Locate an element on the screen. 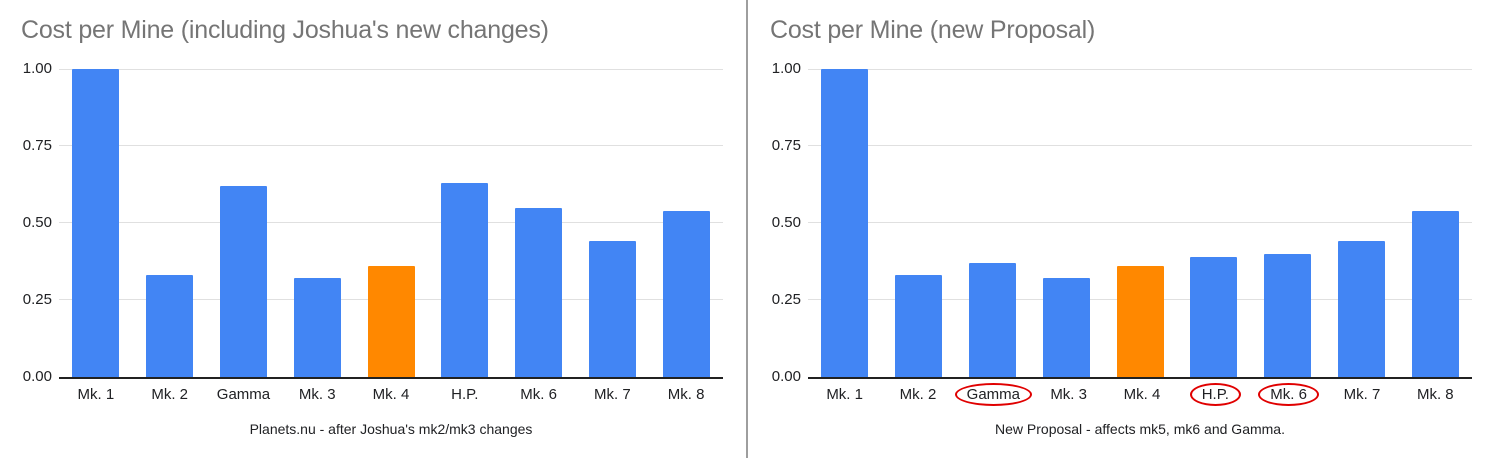 The width and height of the screenshot is (1492, 458). x-tick-label: Mk. 6 is located at coordinates (538, 394).